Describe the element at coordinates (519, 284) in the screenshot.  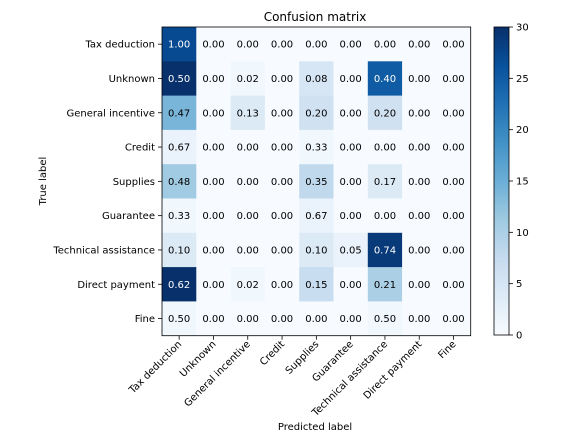
I see `colorbar-tick-label: 5` at that location.